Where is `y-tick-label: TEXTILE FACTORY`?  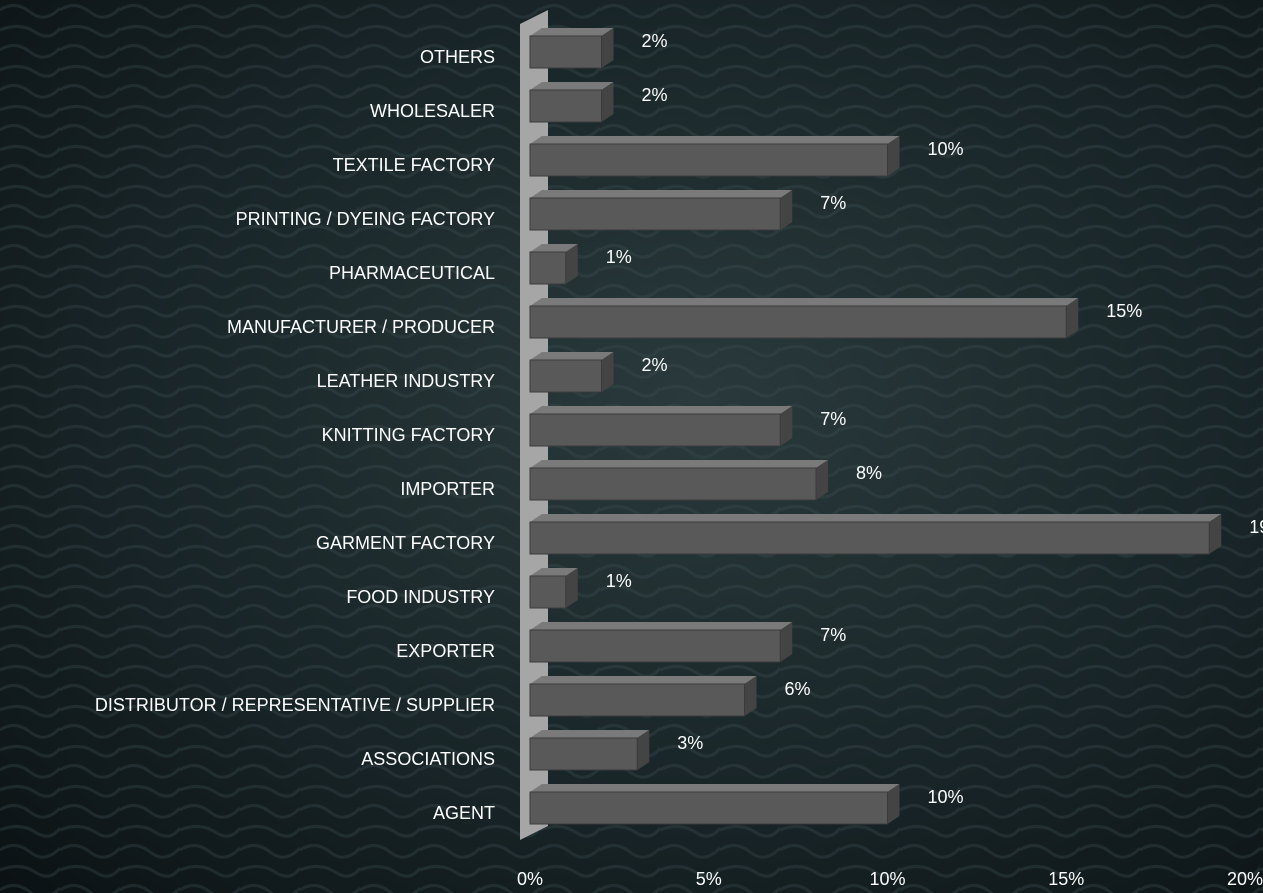 y-tick-label: TEXTILE FACTORY is located at coordinates (414, 165).